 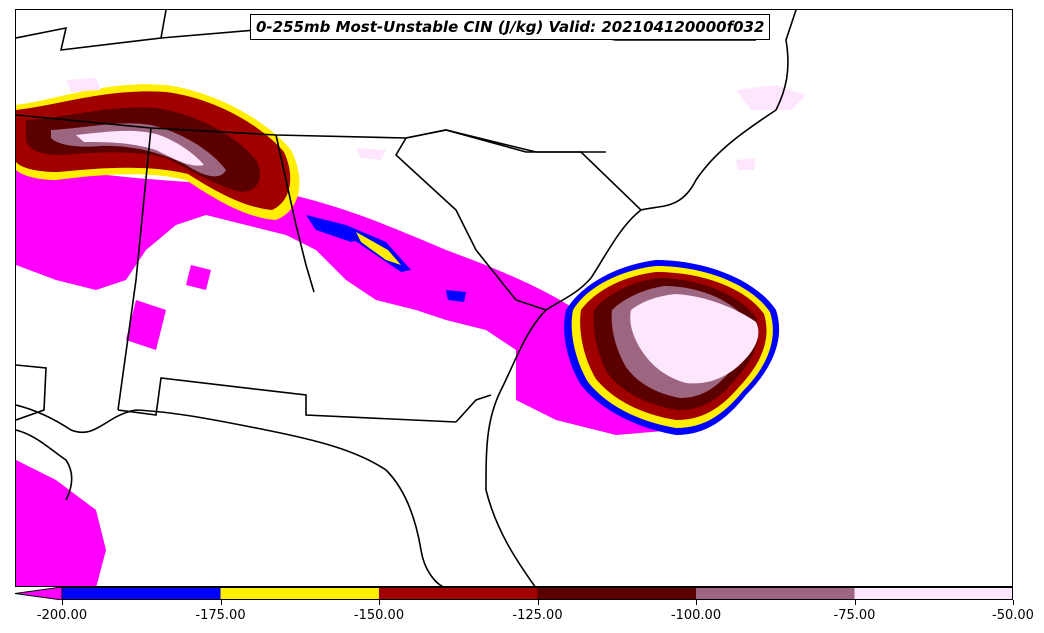 I want to click on coastline-southeast, so click(x=563, y=397).